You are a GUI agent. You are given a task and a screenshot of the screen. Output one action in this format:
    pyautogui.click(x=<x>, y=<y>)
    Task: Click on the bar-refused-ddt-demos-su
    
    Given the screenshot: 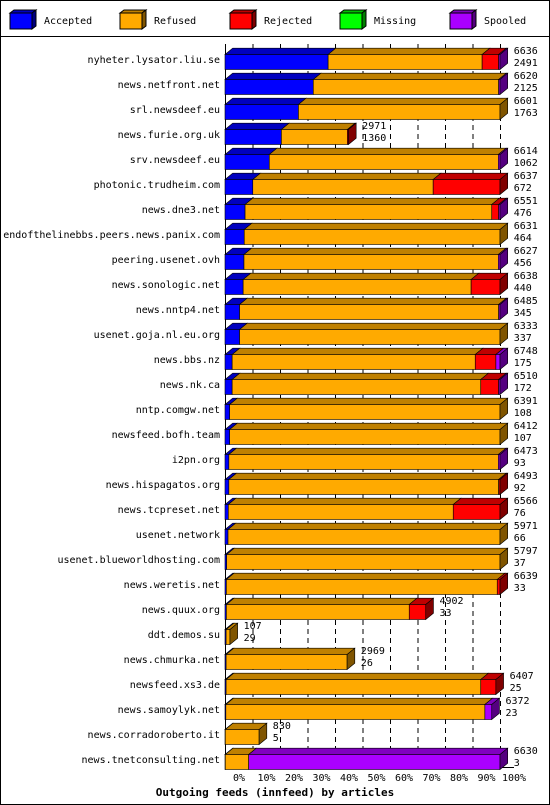 What is the action you would take?
    pyautogui.click(x=228, y=637)
    